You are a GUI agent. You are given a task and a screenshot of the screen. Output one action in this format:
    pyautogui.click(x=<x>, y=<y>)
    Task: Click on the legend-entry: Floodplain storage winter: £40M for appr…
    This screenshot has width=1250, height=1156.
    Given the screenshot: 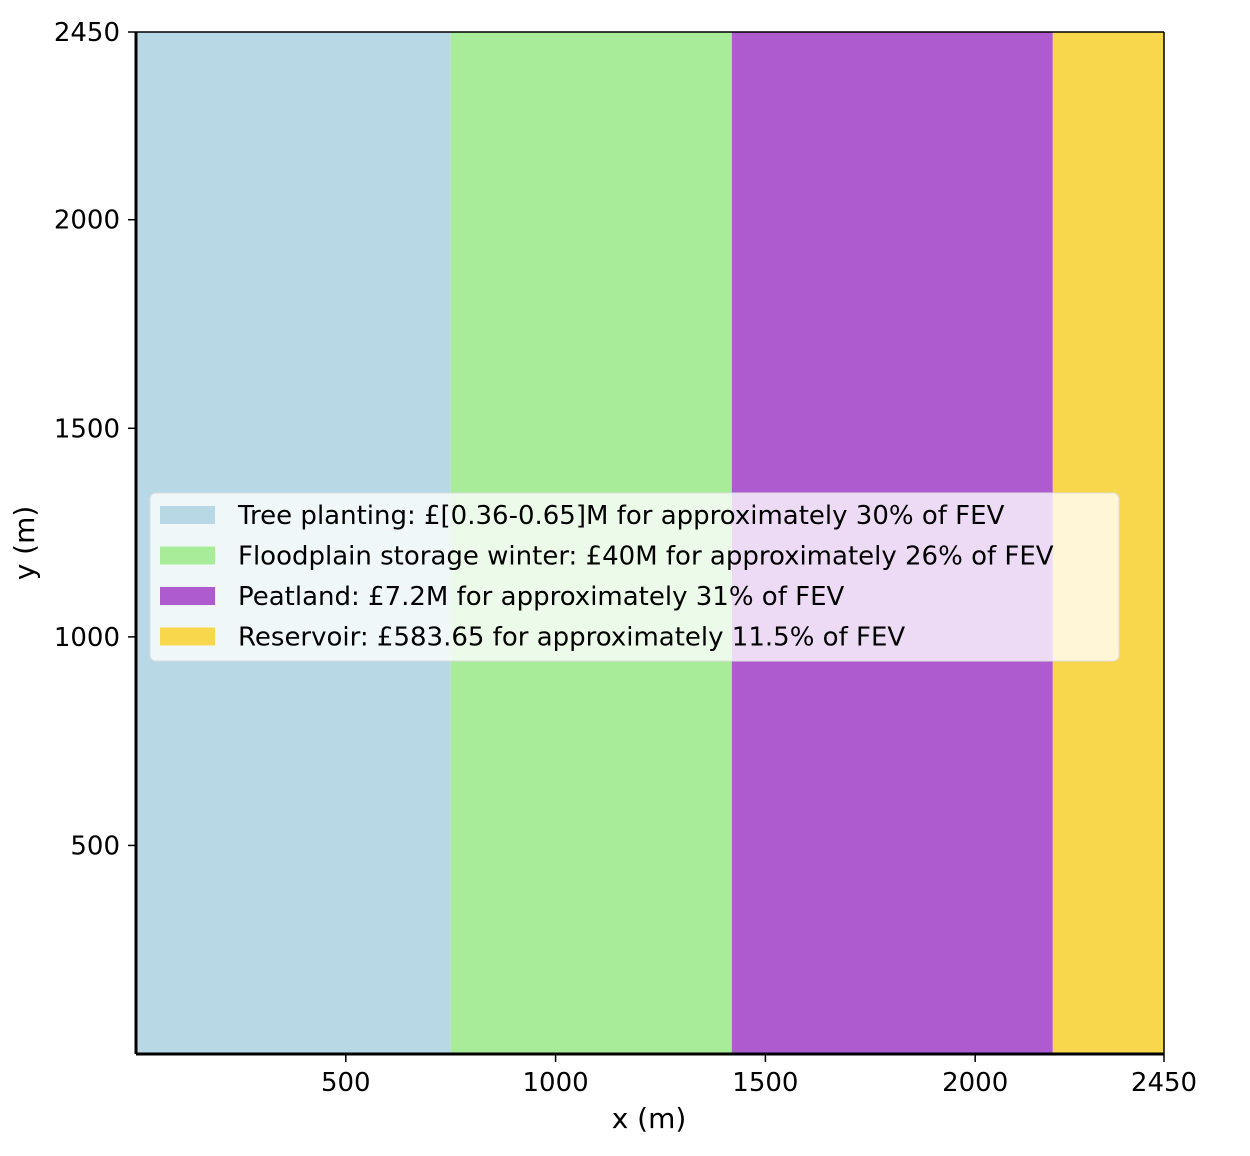 What is the action you would take?
    pyautogui.click(x=646, y=557)
    